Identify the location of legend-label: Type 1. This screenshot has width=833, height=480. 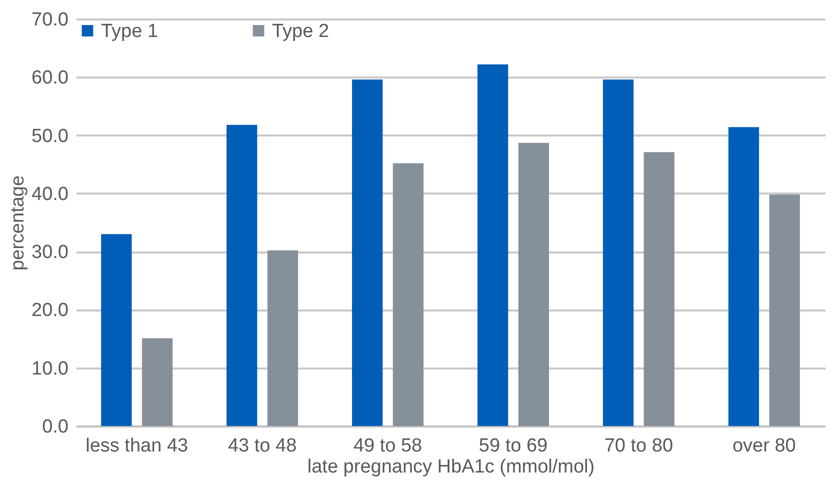
(129, 31).